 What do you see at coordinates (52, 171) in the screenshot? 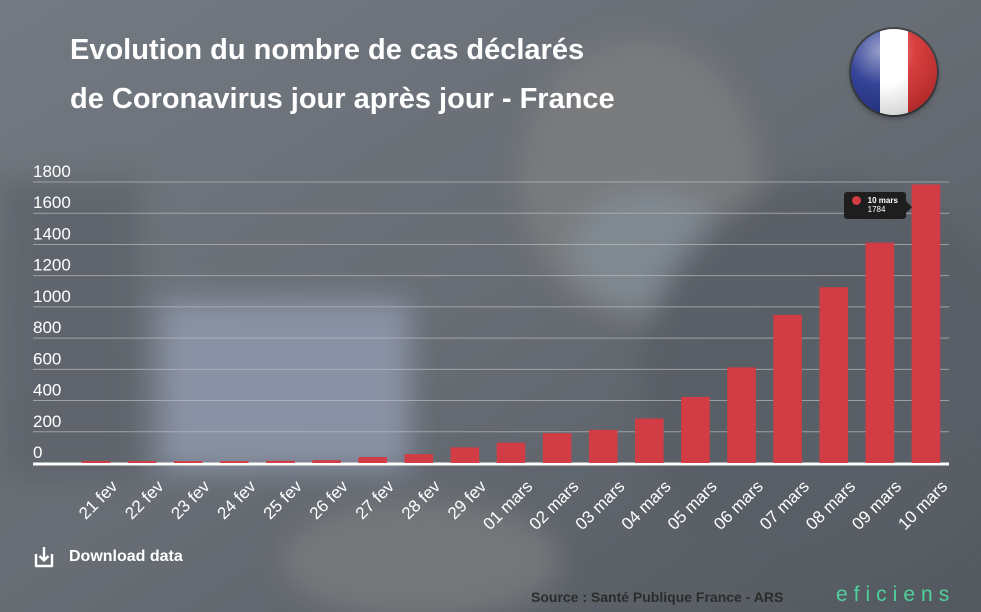
I see `y-tick-label: 1800` at bounding box center [52, 171].